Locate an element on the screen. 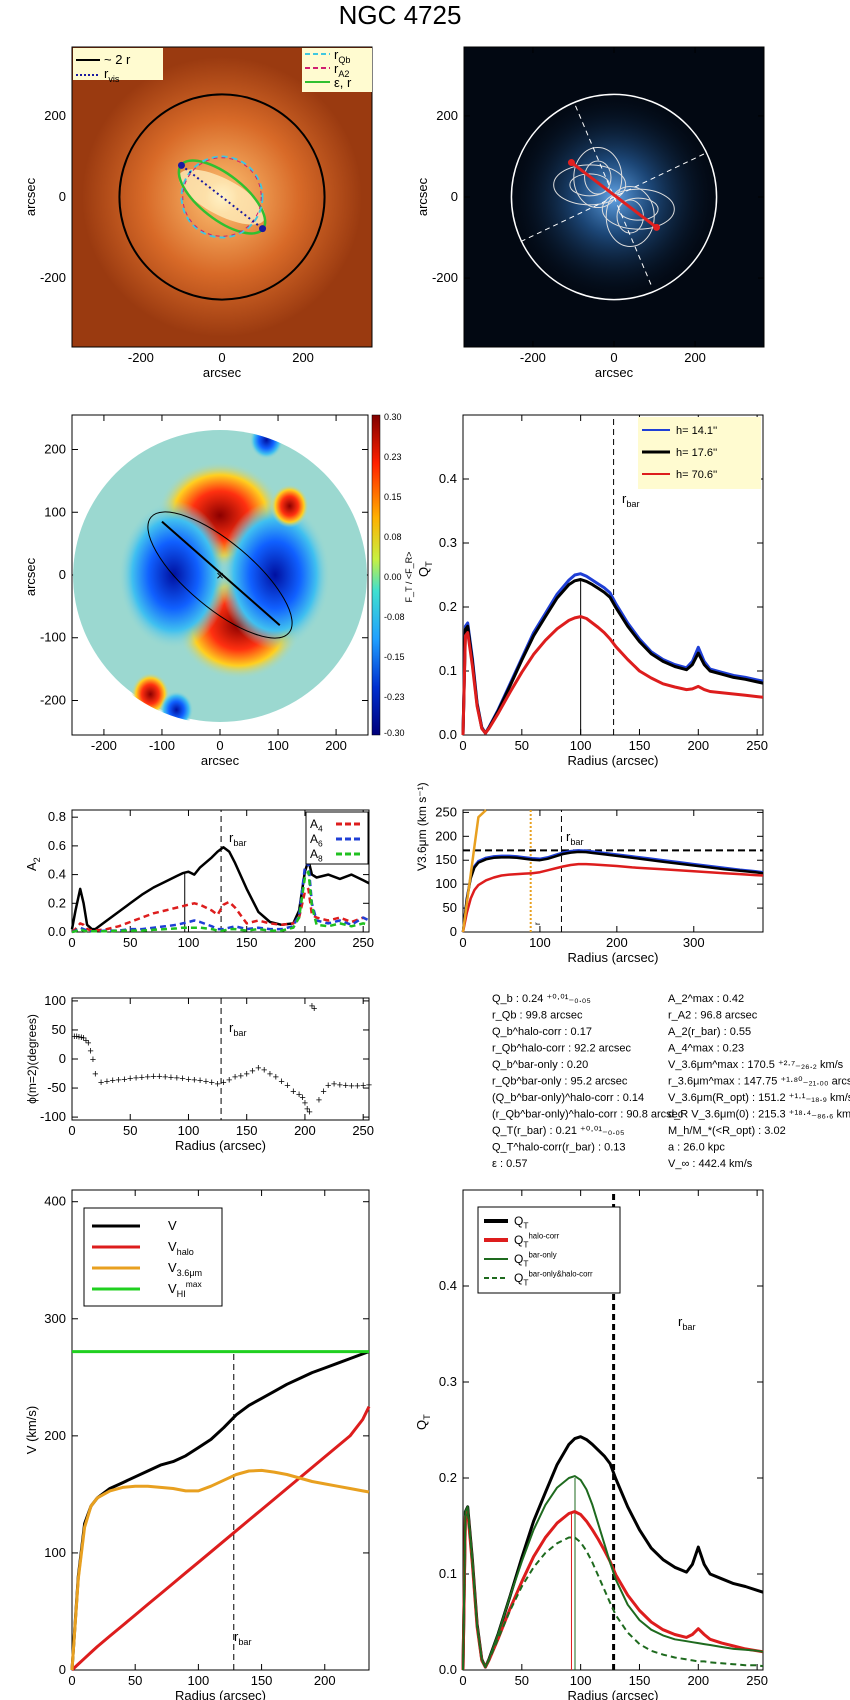 This screenshot has width=850, height=1700. legend-label: V3.6μm is located at coordinates (185, 1269).